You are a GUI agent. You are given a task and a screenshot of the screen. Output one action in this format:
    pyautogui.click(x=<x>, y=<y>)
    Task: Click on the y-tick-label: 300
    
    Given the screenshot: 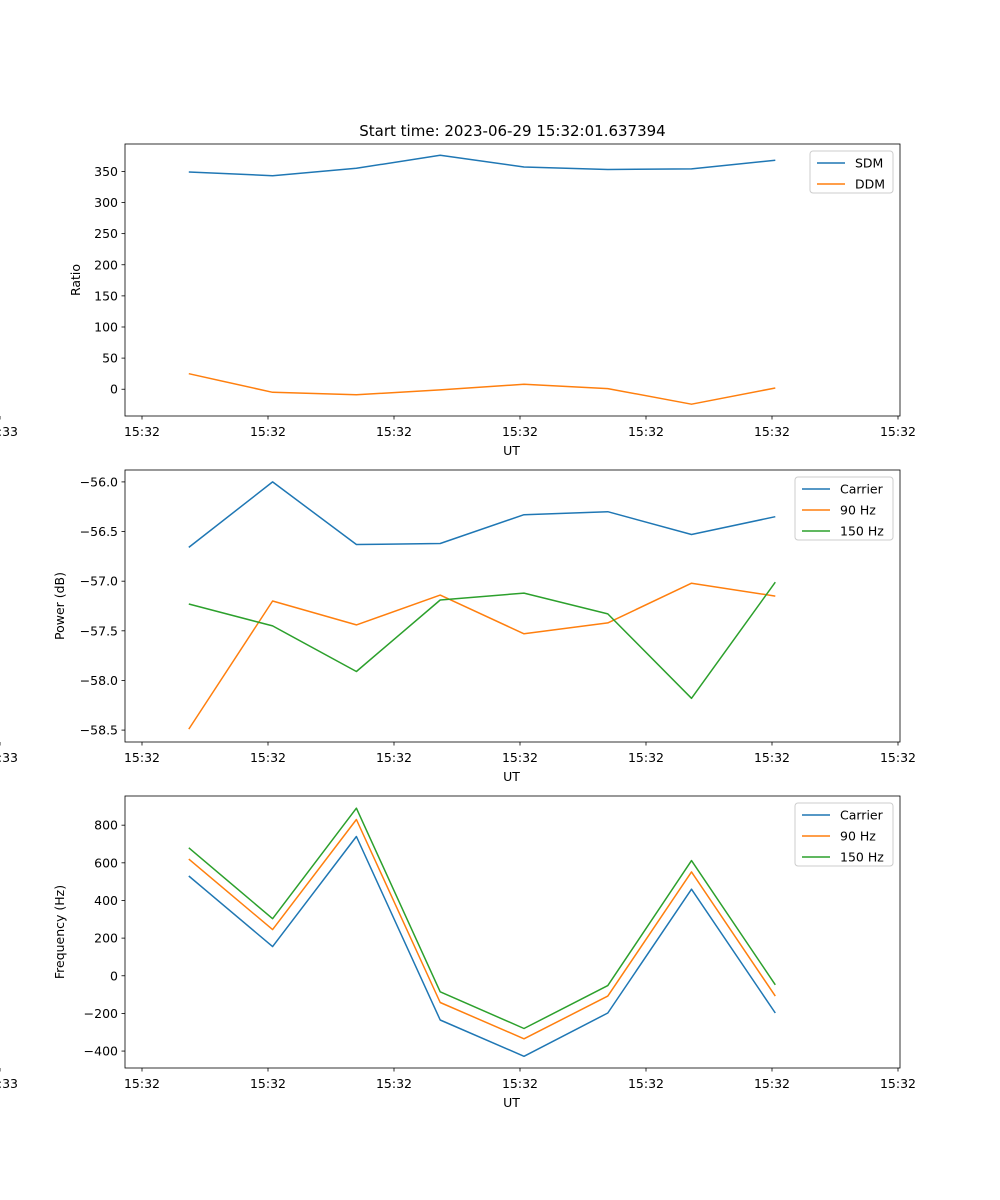 What is the action you would take?
    pyautogui.click(x=106, y=202)
    